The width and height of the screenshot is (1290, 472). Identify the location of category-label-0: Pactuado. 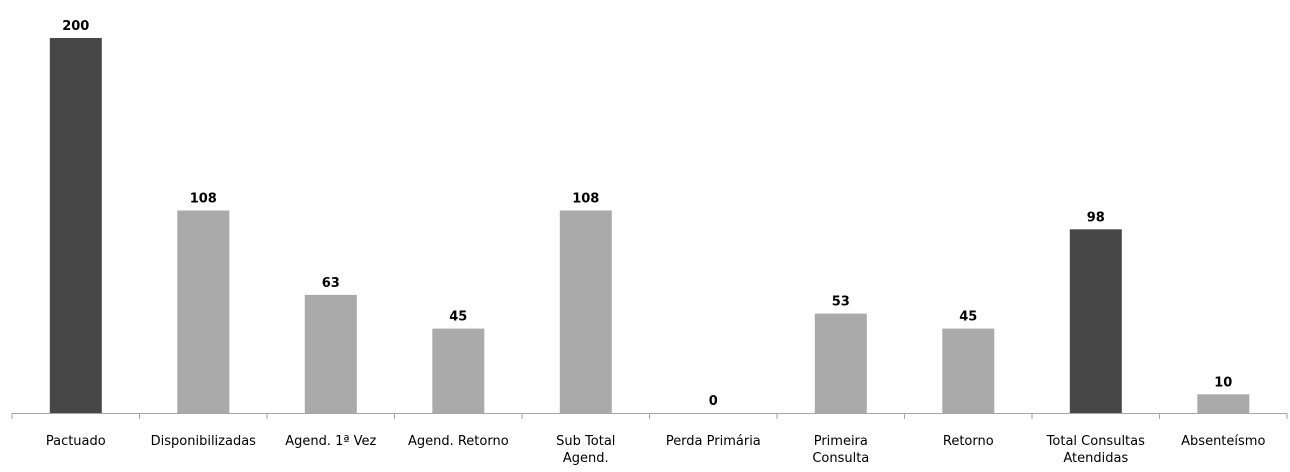
(76, 441).